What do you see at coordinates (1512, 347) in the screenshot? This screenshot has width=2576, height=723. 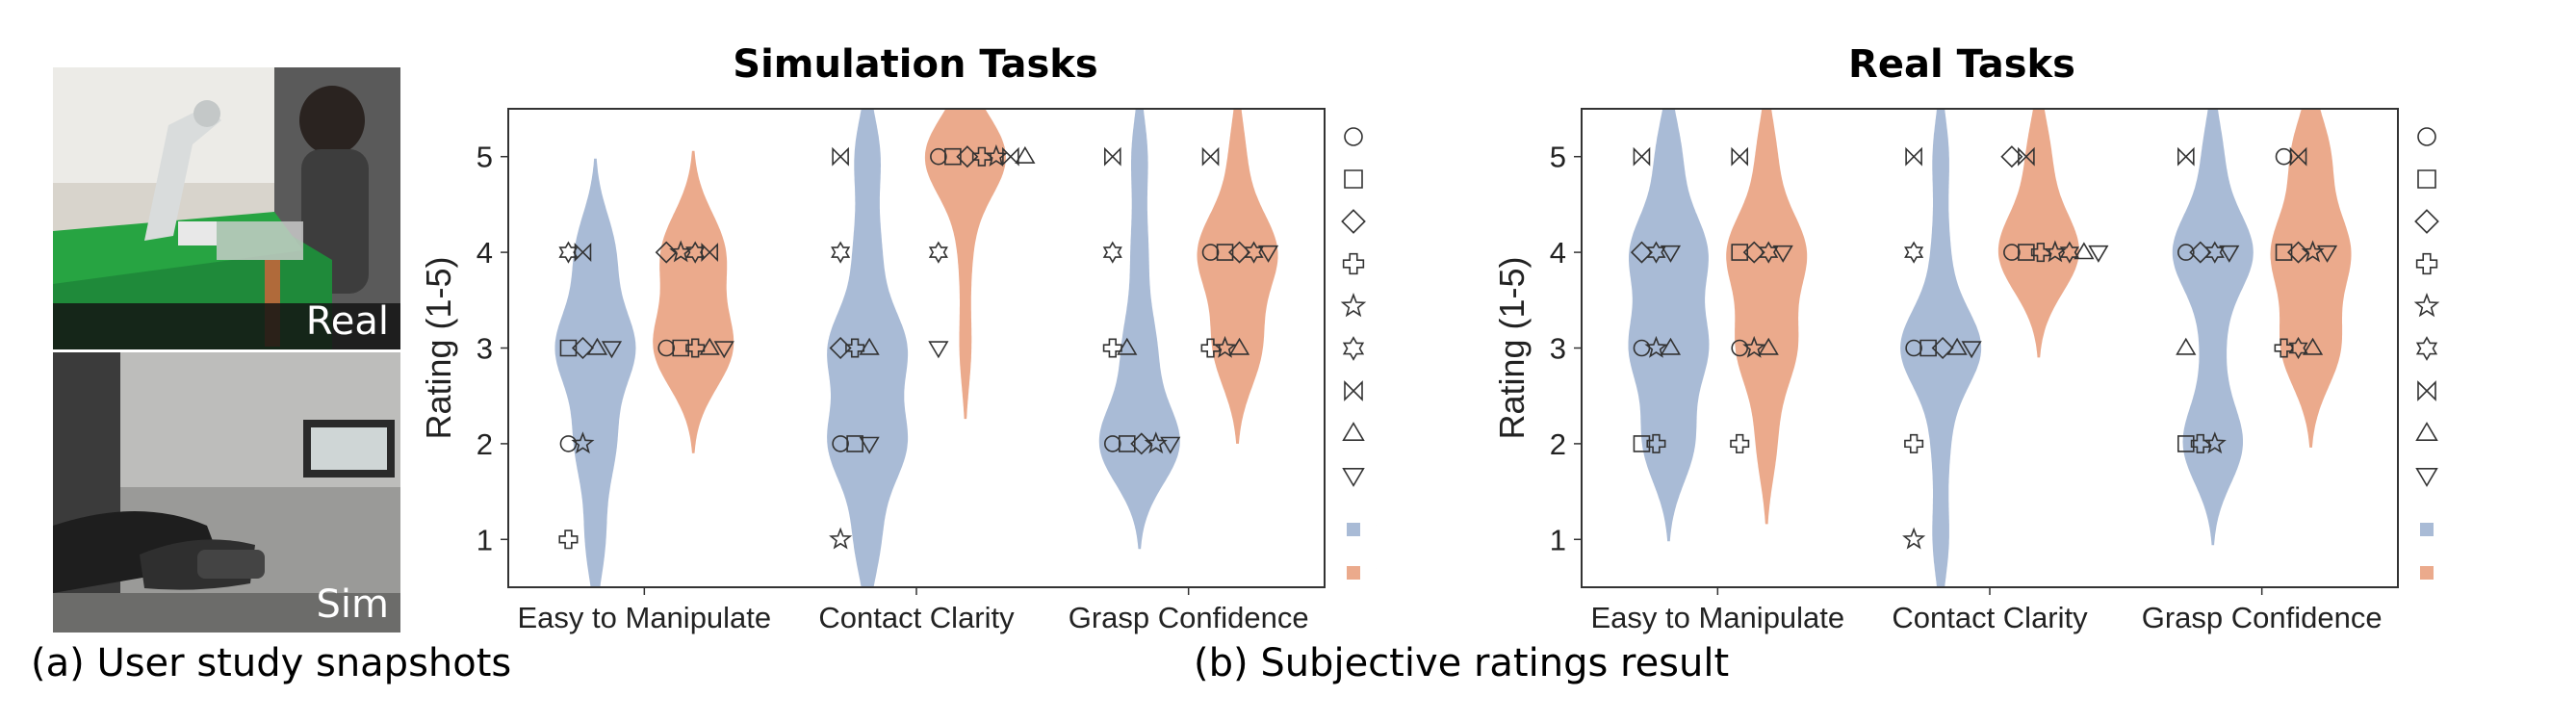 I see `y-axis-label: Rating (1-5)` at bounding box center [1512, 347].